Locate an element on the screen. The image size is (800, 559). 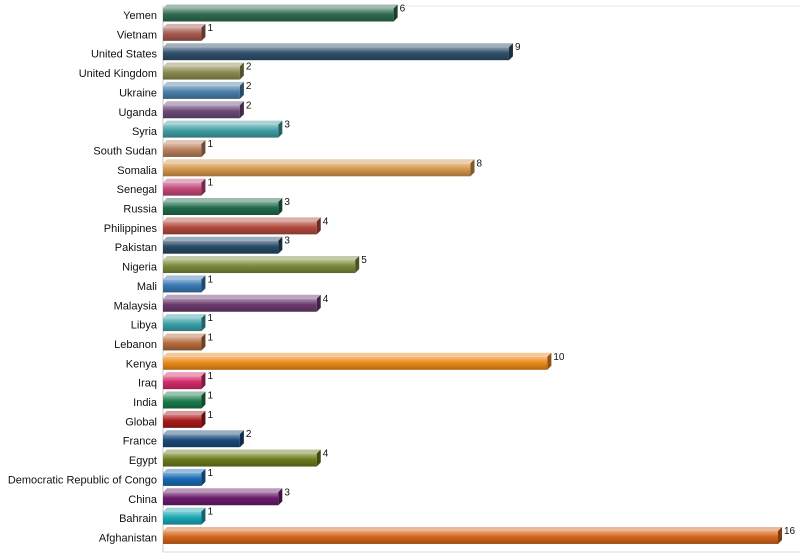
bar-philippines is located at coordinates (242, 226).